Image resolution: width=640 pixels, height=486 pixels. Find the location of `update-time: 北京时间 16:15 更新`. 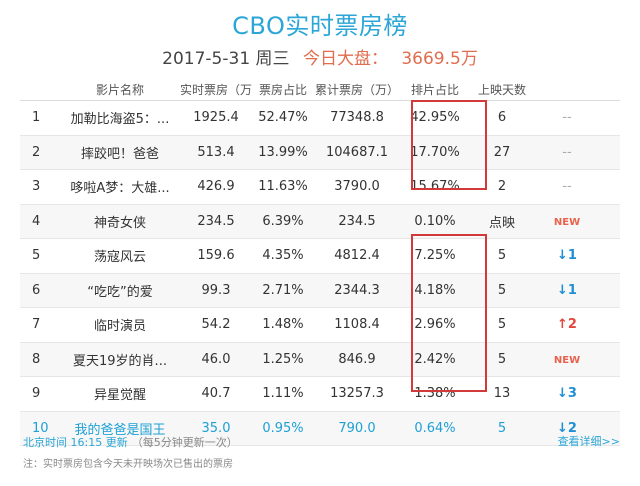

update-time: 北京时间 16:15 更新 is located at coordinates (75, 442).